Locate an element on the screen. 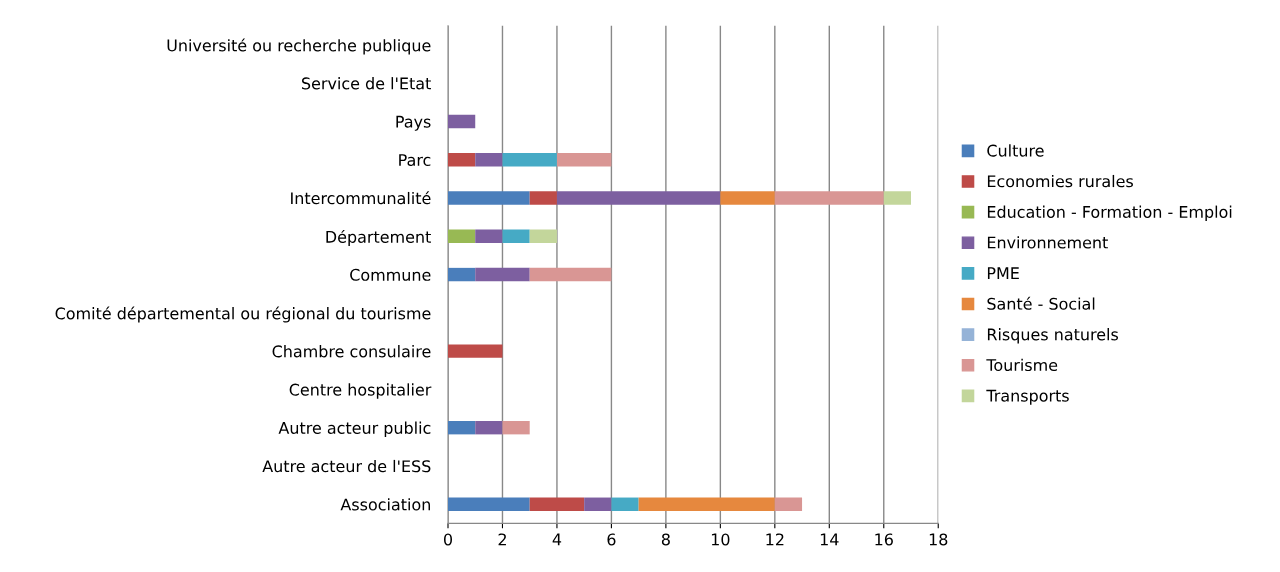  y-tick-label: Comité départemental ou régional du tourisme is located at coordinates (243, 314).